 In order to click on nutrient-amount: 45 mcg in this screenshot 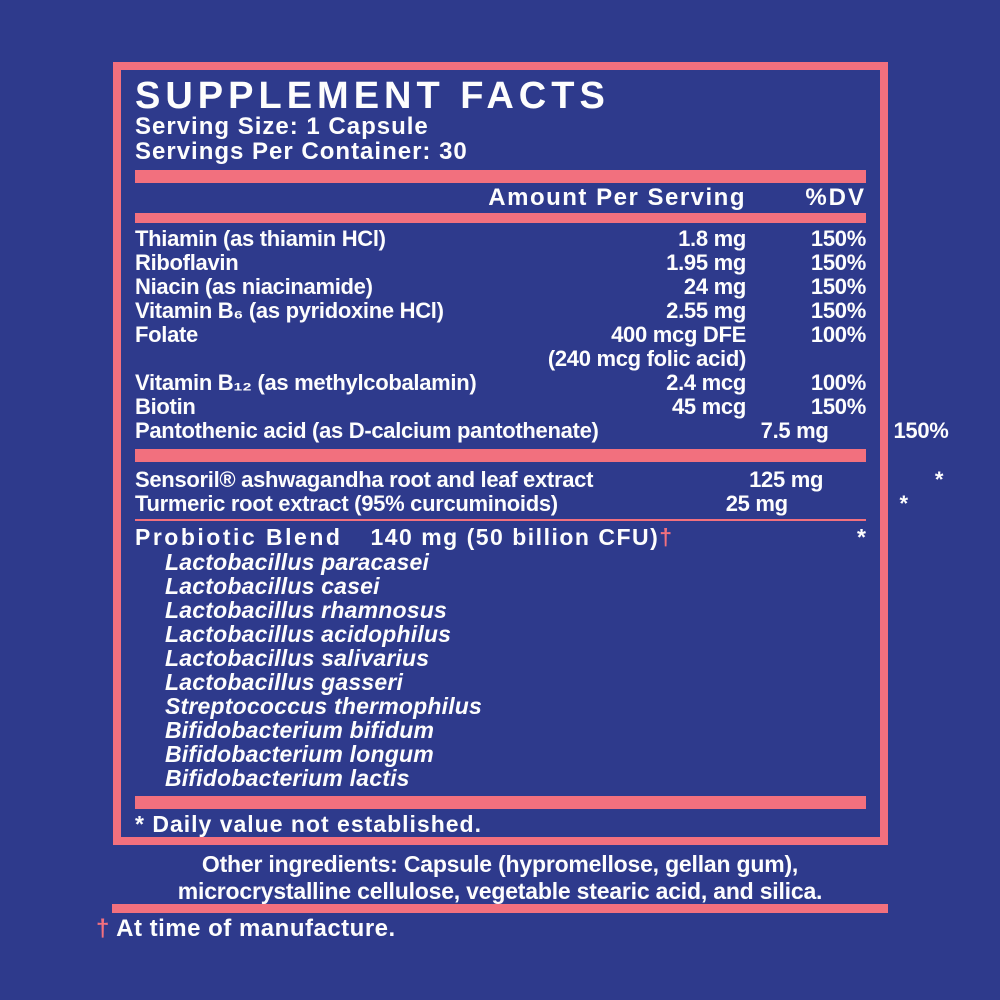, I will do `click(708, 406)`.